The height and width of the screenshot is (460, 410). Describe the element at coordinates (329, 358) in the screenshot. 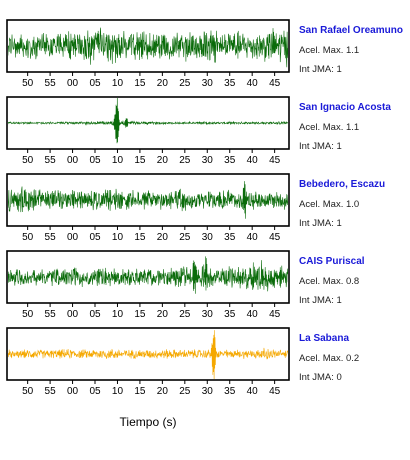

I see `max-acceleration: Acel. Max. 0.2` at that location.